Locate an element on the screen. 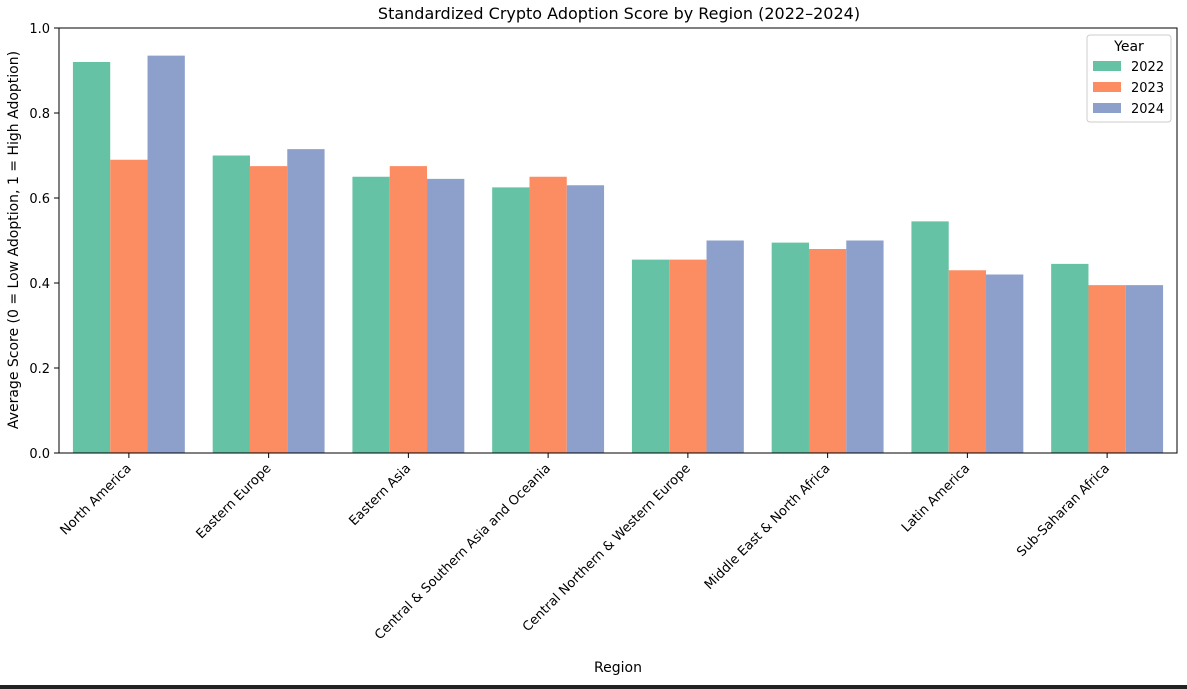 The image size is (1187, 689). legend-label-2024: 2024 is located at coordinates (1147, 109).